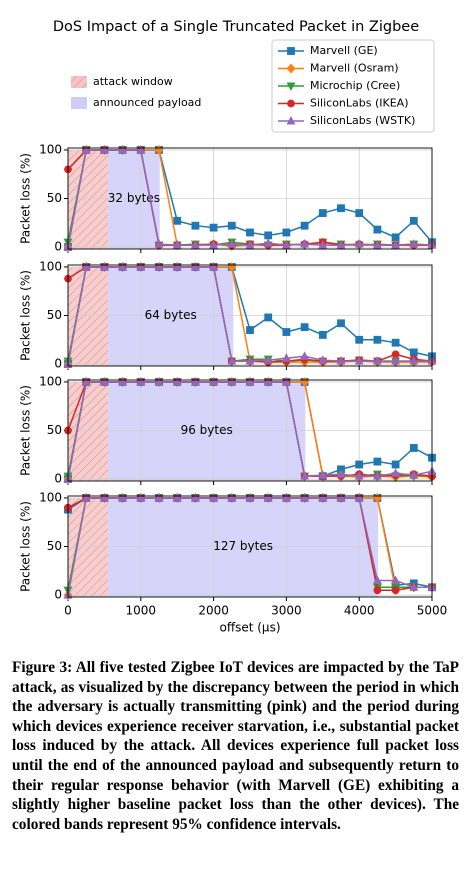 This screenshot has height=889, width=471. What do you see at coordinates (79, 103) in the screenshot?
I see `legend-swatch` at bounding box center [79, 103].